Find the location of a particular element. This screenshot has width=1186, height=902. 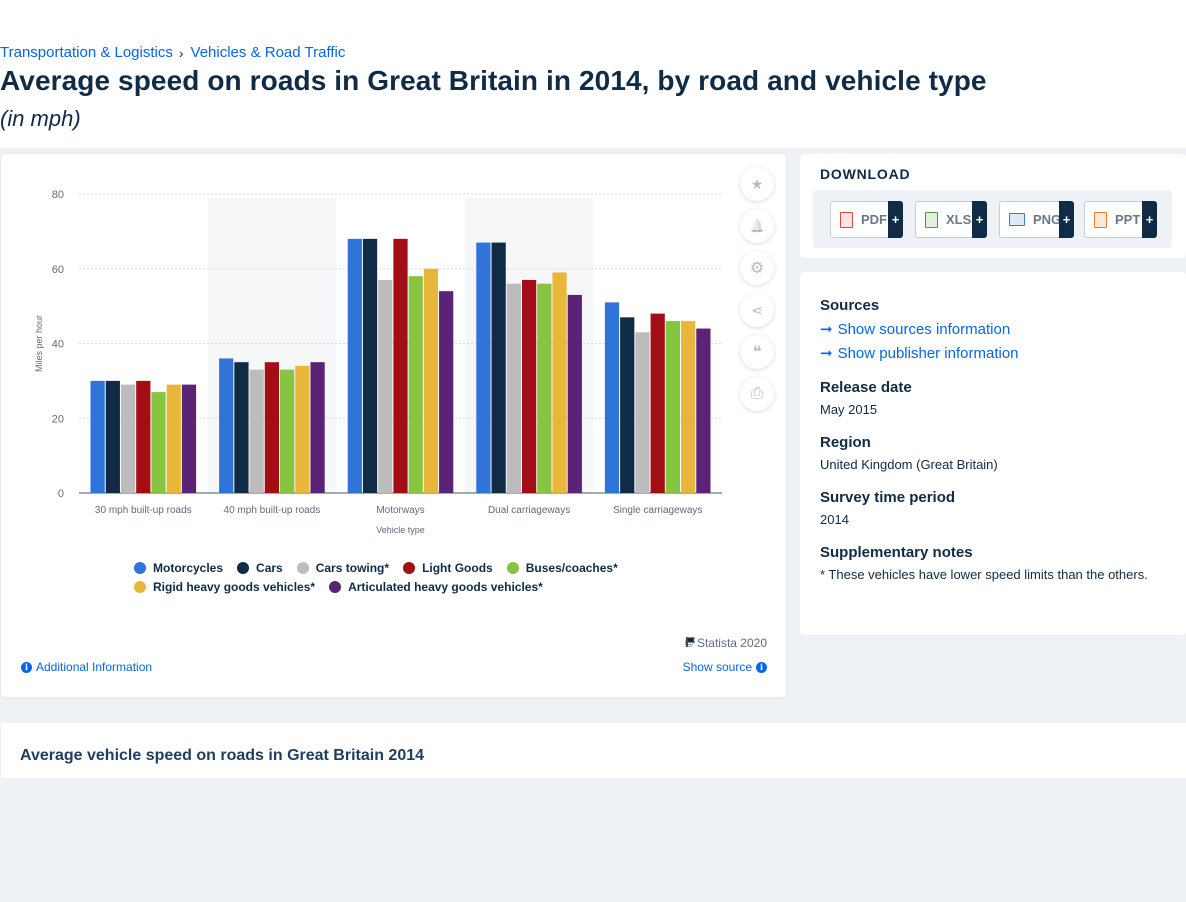

legend-rigid-hgv: Rigid heavy goods vehicles* is located at coordinates (224, 587).